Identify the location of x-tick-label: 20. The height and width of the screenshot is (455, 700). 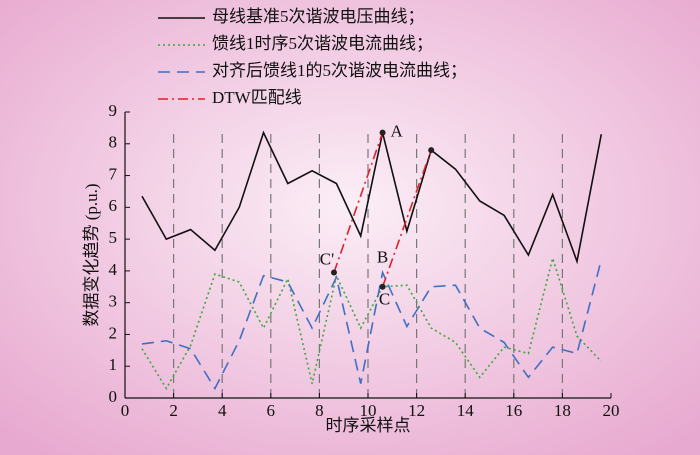
(611, 410).